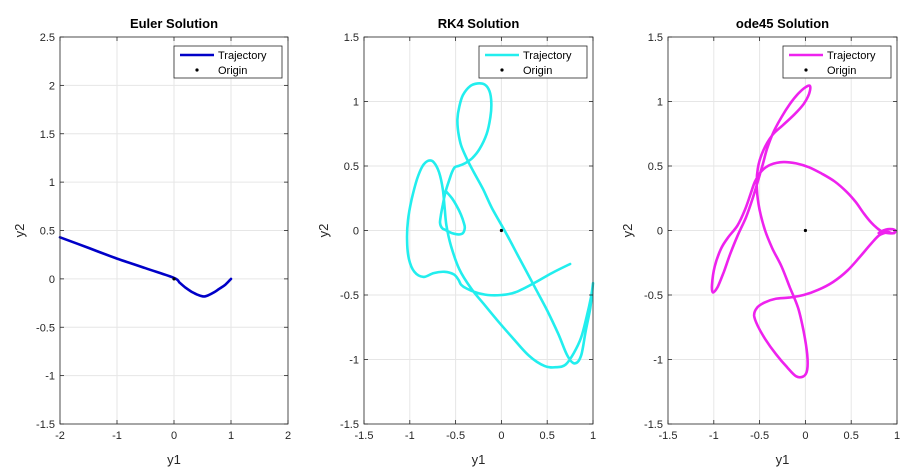 This screenshot has width=914, height=468. Describe the element at coordinates (60, 436) in the screenshot. I see `x-tick-label: -2` at that location.